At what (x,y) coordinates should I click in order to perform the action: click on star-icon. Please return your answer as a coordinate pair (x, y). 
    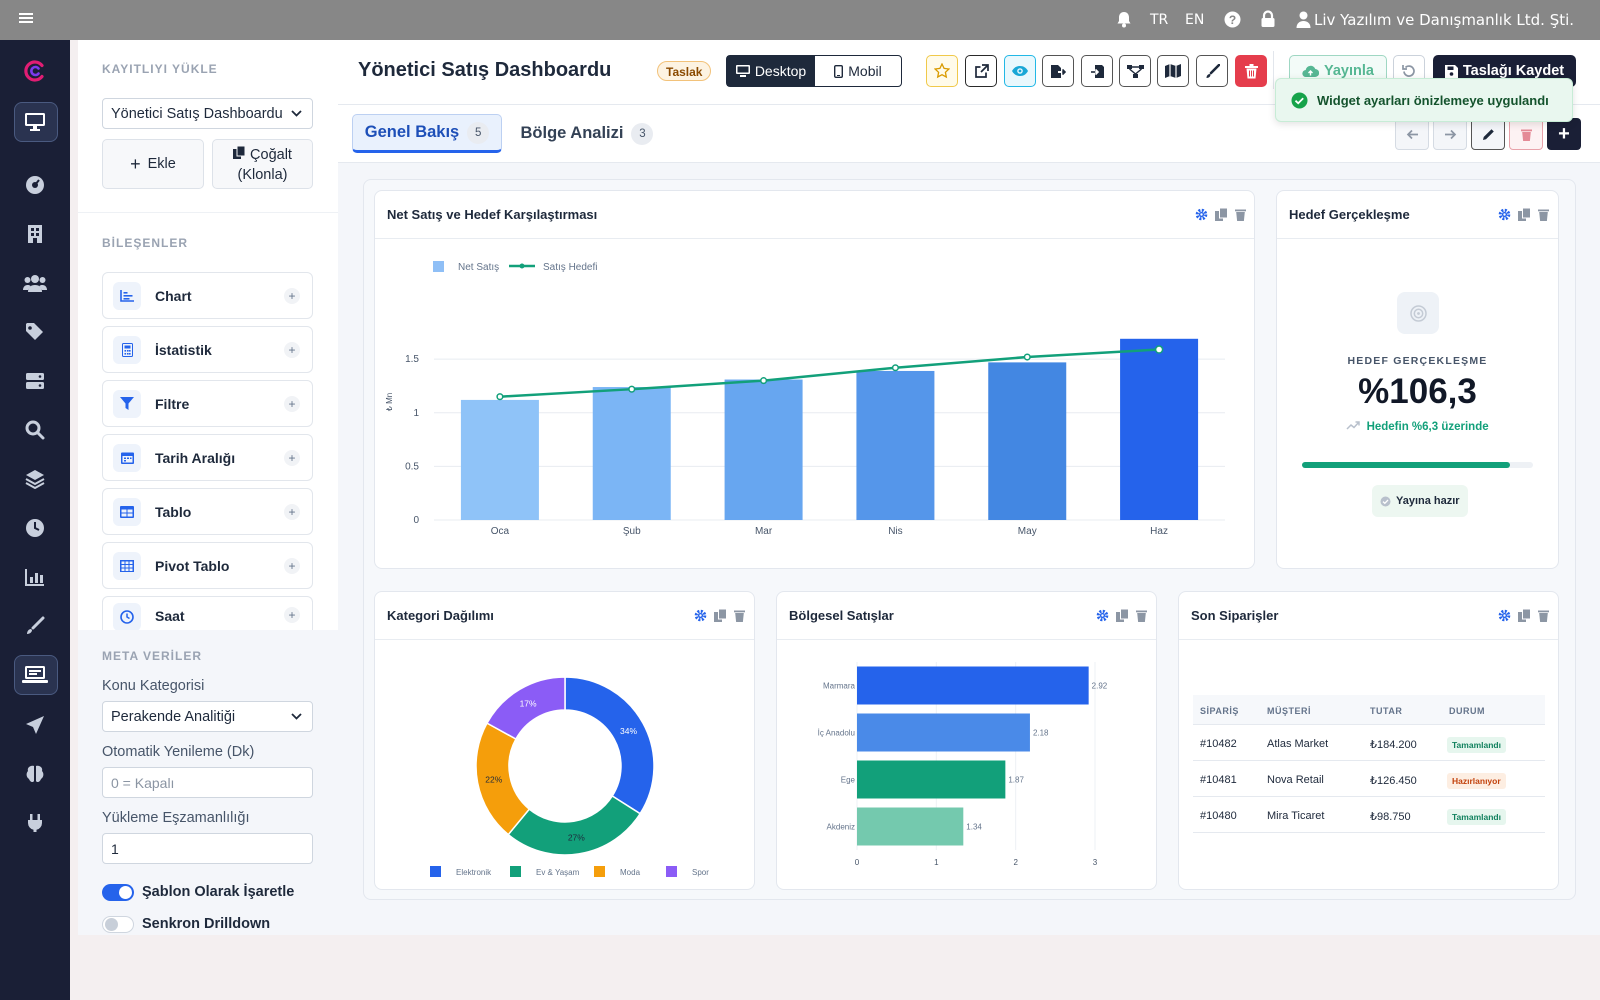
    Looking at the image, I should click on (942, 71).